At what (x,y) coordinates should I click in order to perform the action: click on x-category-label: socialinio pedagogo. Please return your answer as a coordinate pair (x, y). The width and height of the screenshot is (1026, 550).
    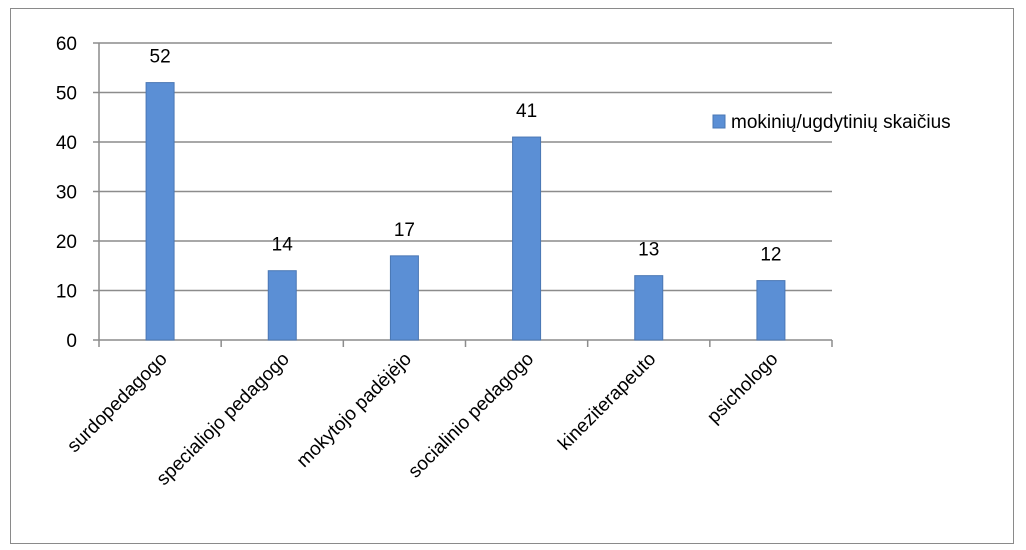
    Looking at the image, I should click on (471, 416).